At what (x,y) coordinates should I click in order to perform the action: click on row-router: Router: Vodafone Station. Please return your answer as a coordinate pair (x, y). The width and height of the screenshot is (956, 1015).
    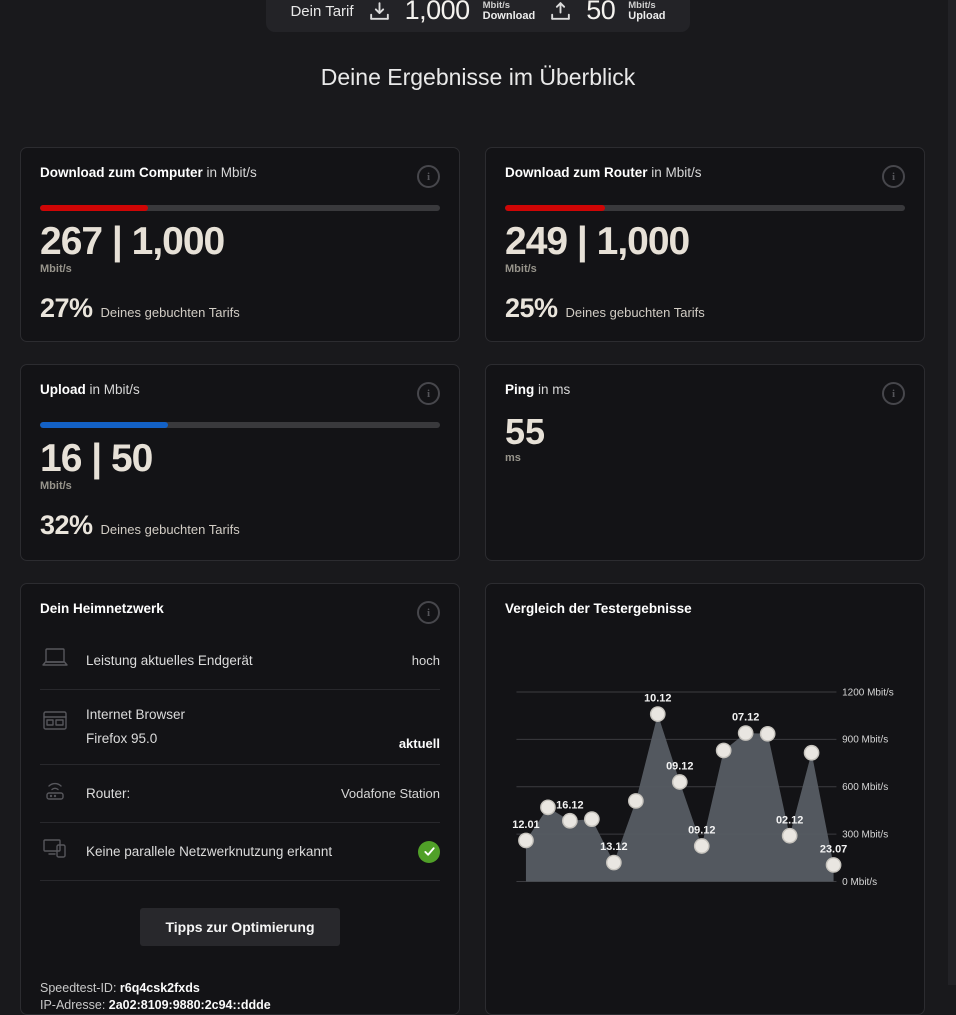
    Looking at the image, I should click on (240, 794).